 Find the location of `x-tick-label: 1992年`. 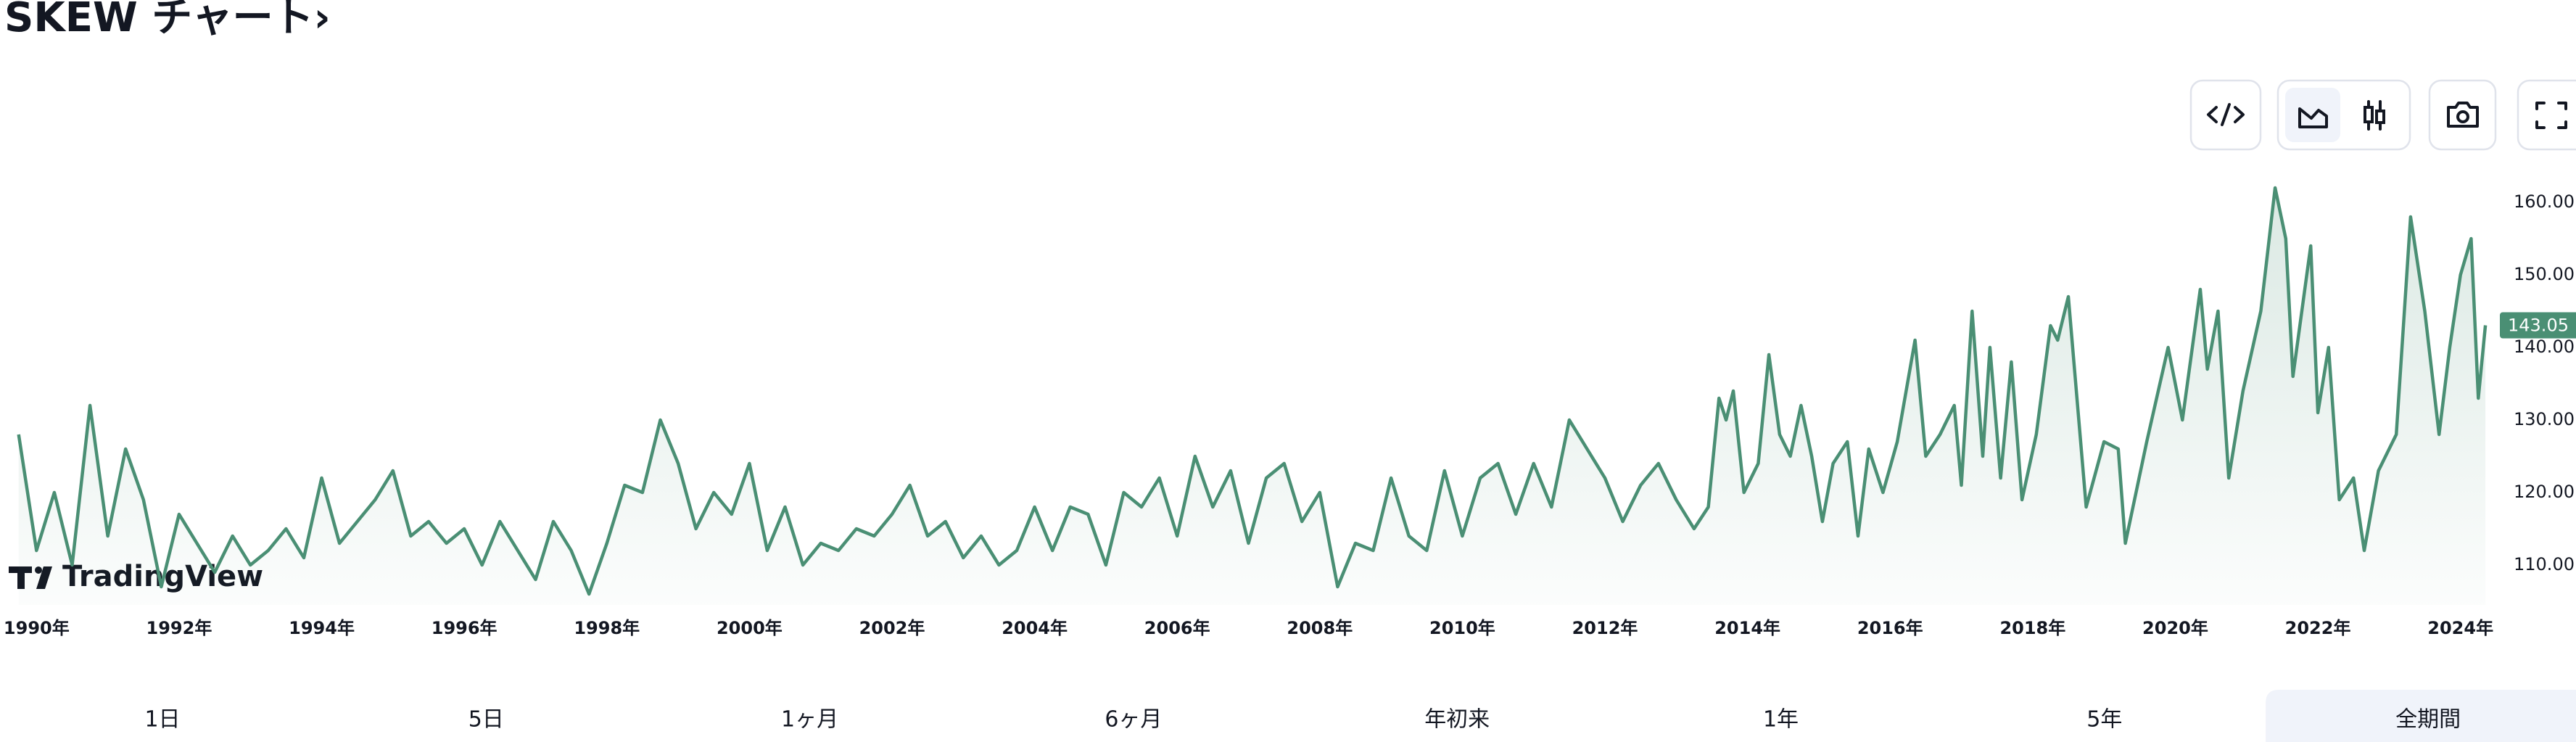

x-tick-label: 1992年 is located at coordinates (179, 628).